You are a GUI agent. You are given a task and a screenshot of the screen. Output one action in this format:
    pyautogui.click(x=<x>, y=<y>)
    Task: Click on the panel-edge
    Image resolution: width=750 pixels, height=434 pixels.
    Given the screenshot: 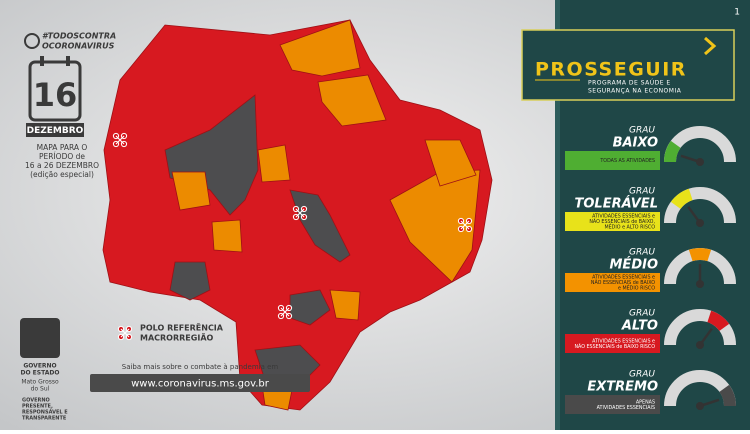 What is the action you would take?
    pyautogui.click(x=557, y=215)
    